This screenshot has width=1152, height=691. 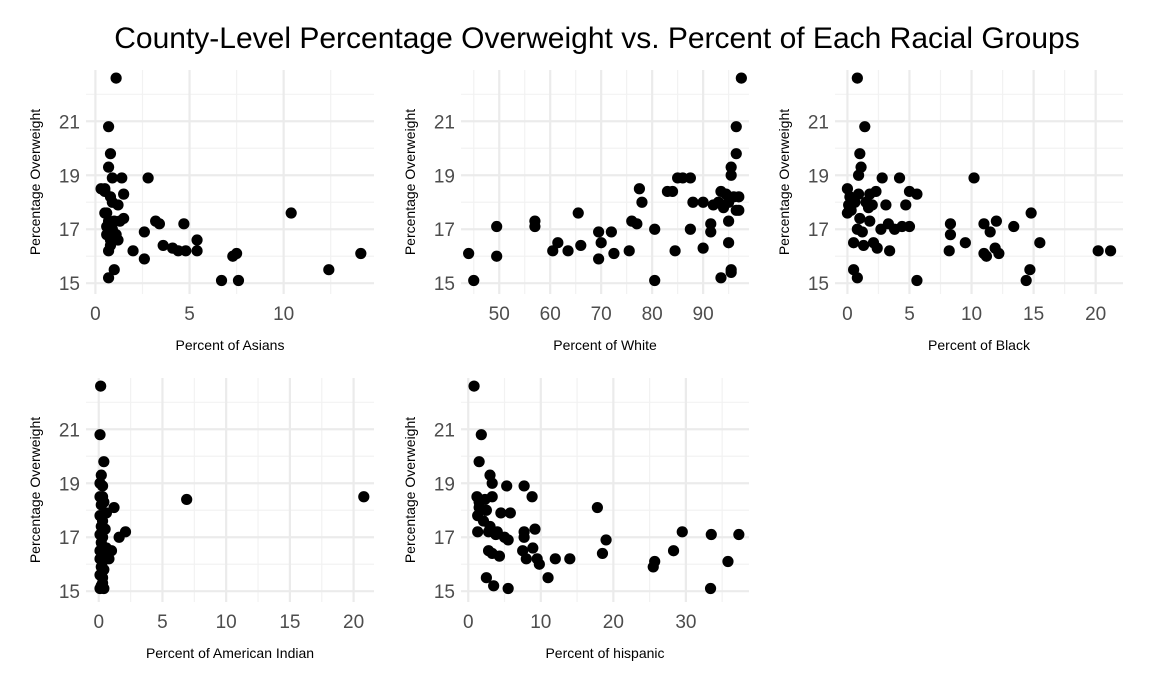 I want to click on x-tick-label: 0, so click(x=468, y=622).